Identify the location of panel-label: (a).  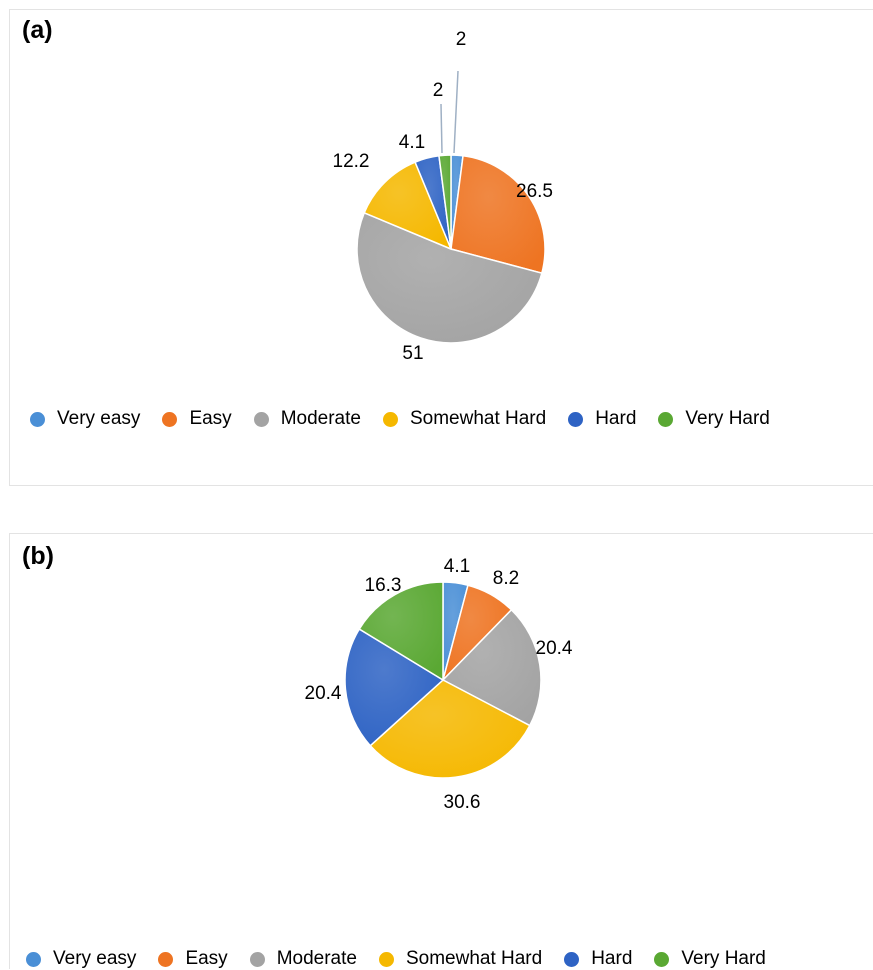
(37, 30).